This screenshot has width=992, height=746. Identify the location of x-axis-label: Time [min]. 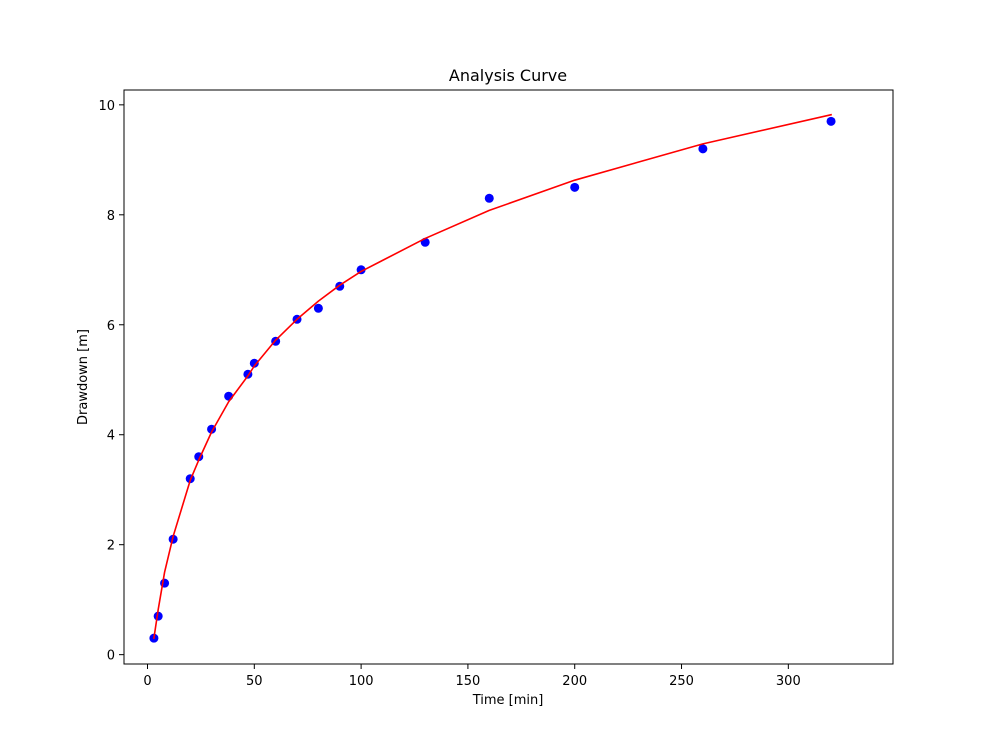
(508, 700).